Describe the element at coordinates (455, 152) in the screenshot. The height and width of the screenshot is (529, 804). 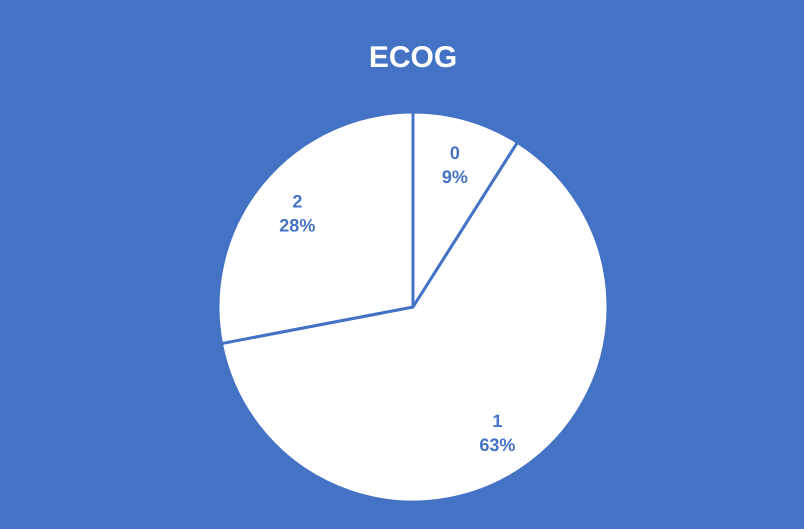
I see `slice-label: 0` at that location.